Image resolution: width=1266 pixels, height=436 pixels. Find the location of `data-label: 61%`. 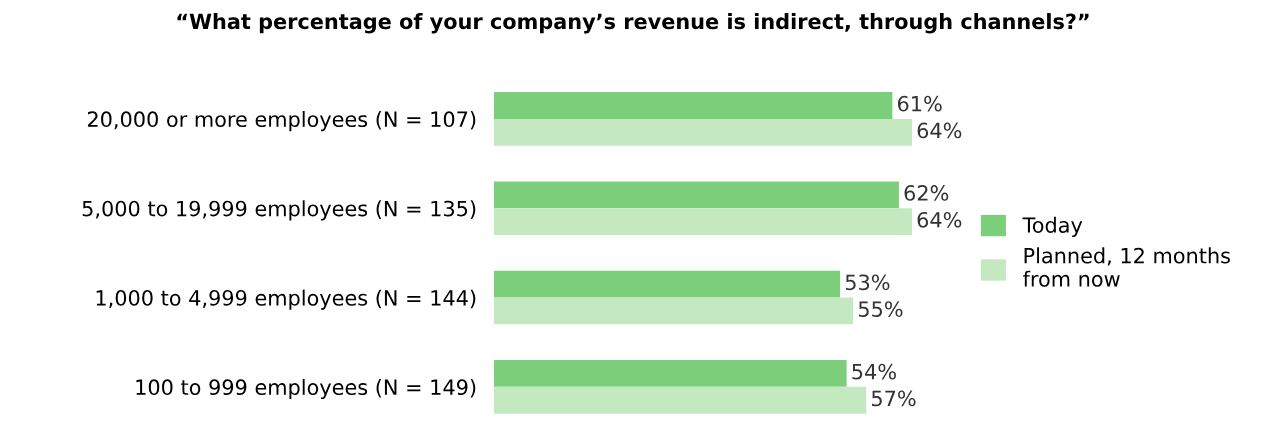

data-label: 61% is located at coordinates (919, 103).